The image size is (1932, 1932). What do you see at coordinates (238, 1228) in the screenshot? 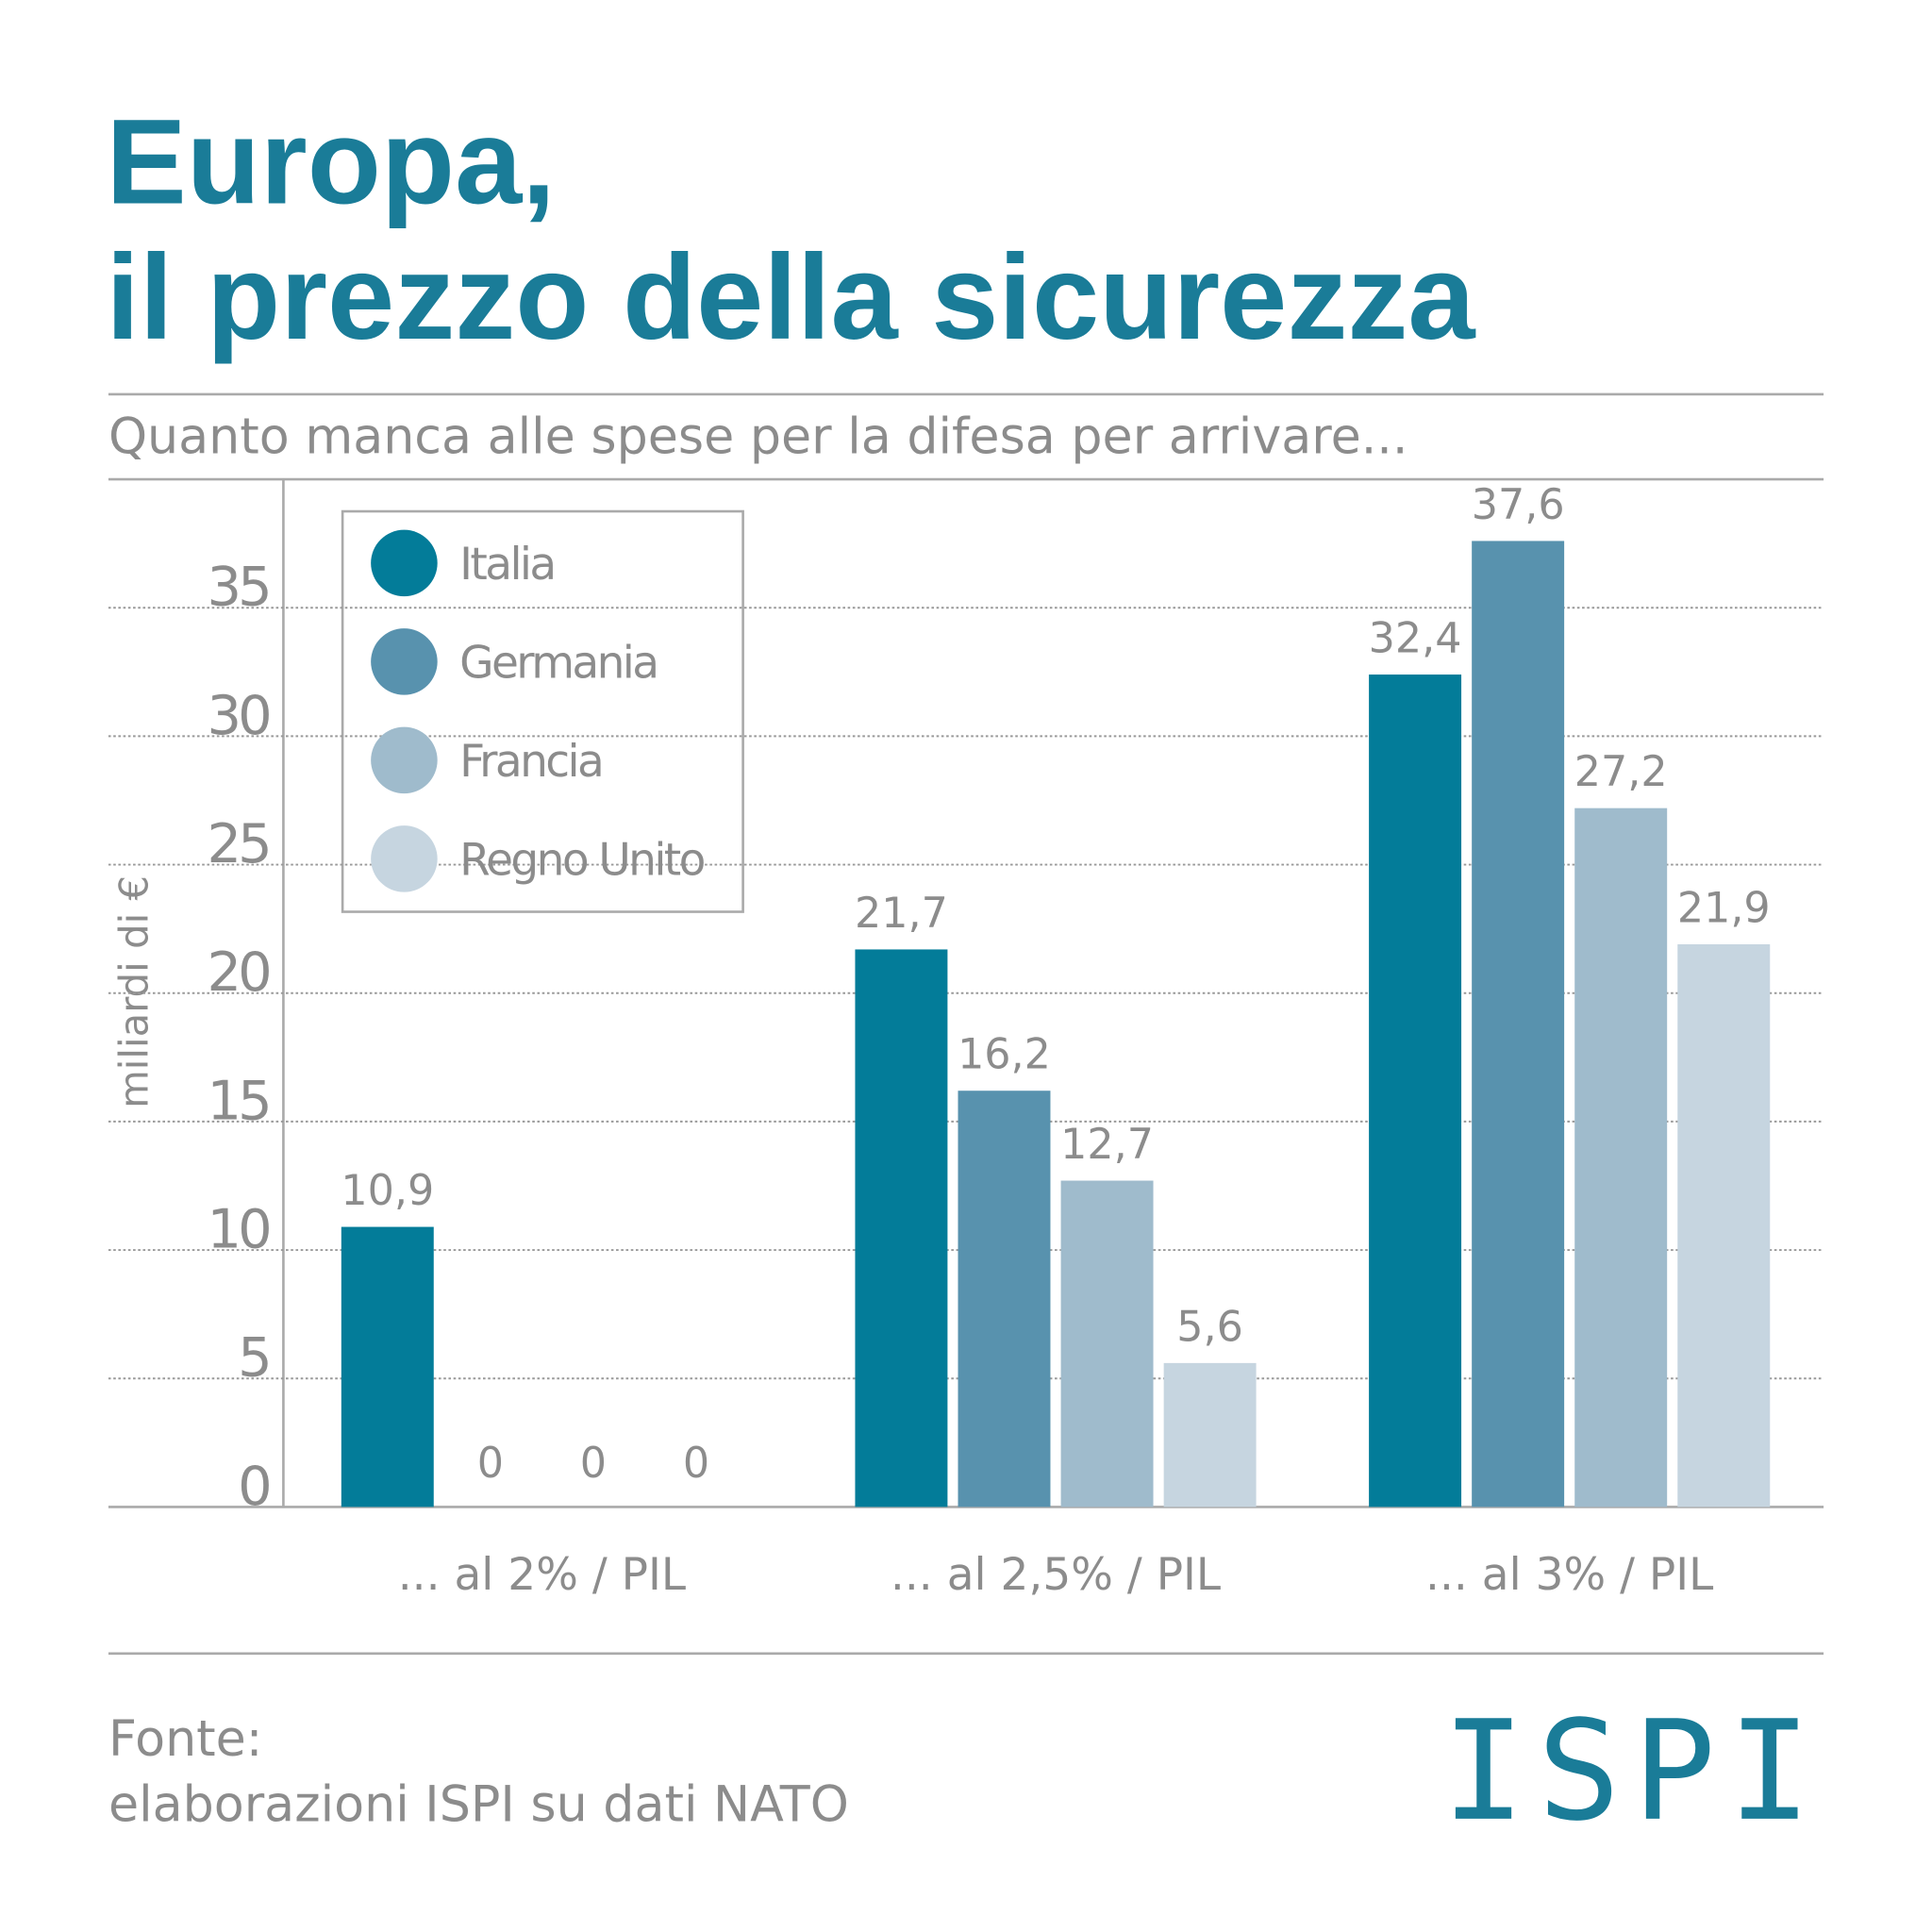
I see `y-tick-label: 10` at bounding box center [238, 1228].